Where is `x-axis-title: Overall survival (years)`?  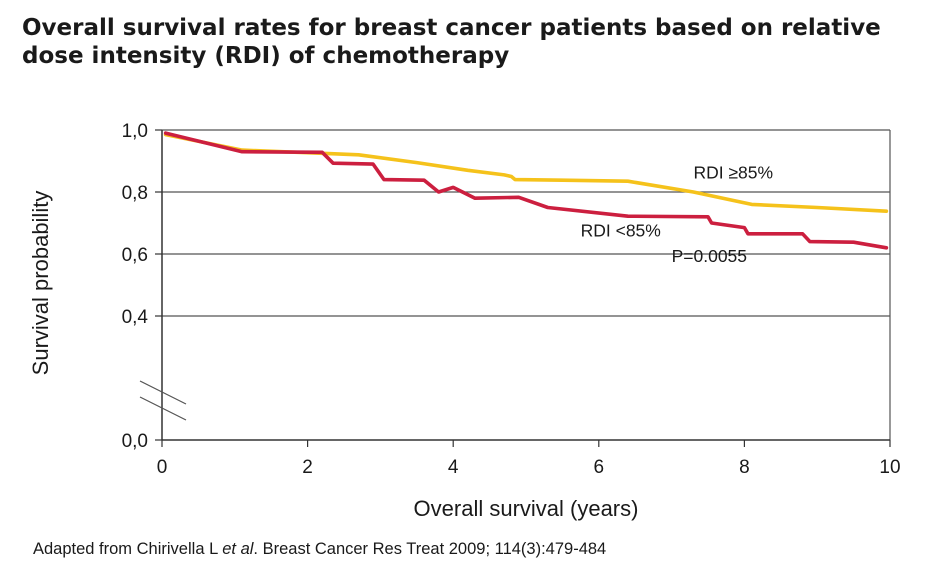
x-axis-title: Overall survival (years) is located at coordinates (526, 508).